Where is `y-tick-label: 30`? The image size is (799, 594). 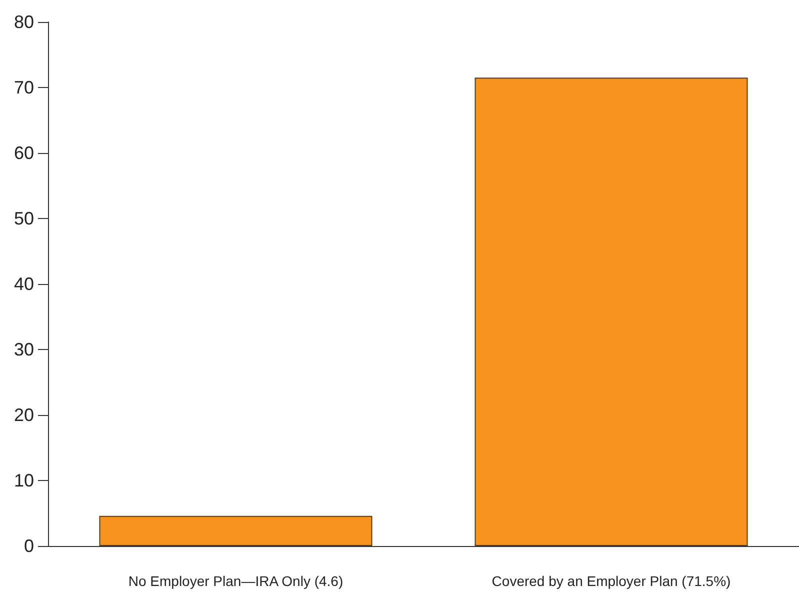
y-tick-label: 30 is located at coordinates (24, 350).